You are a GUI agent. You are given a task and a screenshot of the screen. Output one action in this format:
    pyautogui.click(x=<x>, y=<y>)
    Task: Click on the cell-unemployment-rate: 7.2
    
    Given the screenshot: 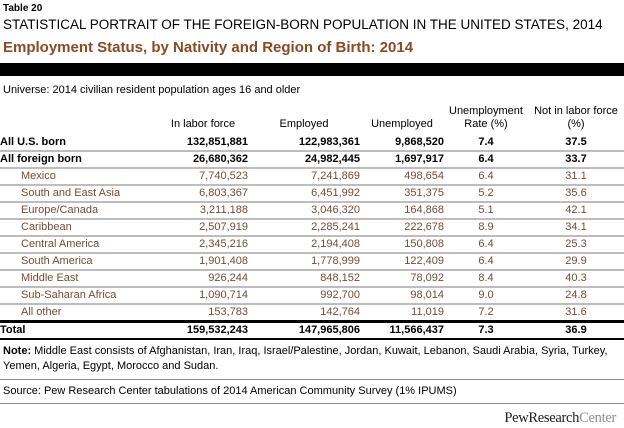 What is the action you would take?
    pyautogui.click(x=486, y=312)
    